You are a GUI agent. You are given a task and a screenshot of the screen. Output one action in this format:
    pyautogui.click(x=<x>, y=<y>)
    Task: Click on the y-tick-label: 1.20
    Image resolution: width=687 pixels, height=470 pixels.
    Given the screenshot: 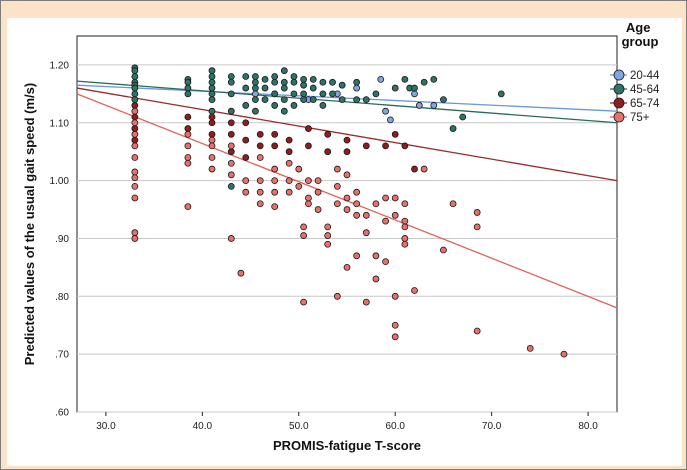 What is the action you would take?
    pyautogui.click(x=60, y=65)
    